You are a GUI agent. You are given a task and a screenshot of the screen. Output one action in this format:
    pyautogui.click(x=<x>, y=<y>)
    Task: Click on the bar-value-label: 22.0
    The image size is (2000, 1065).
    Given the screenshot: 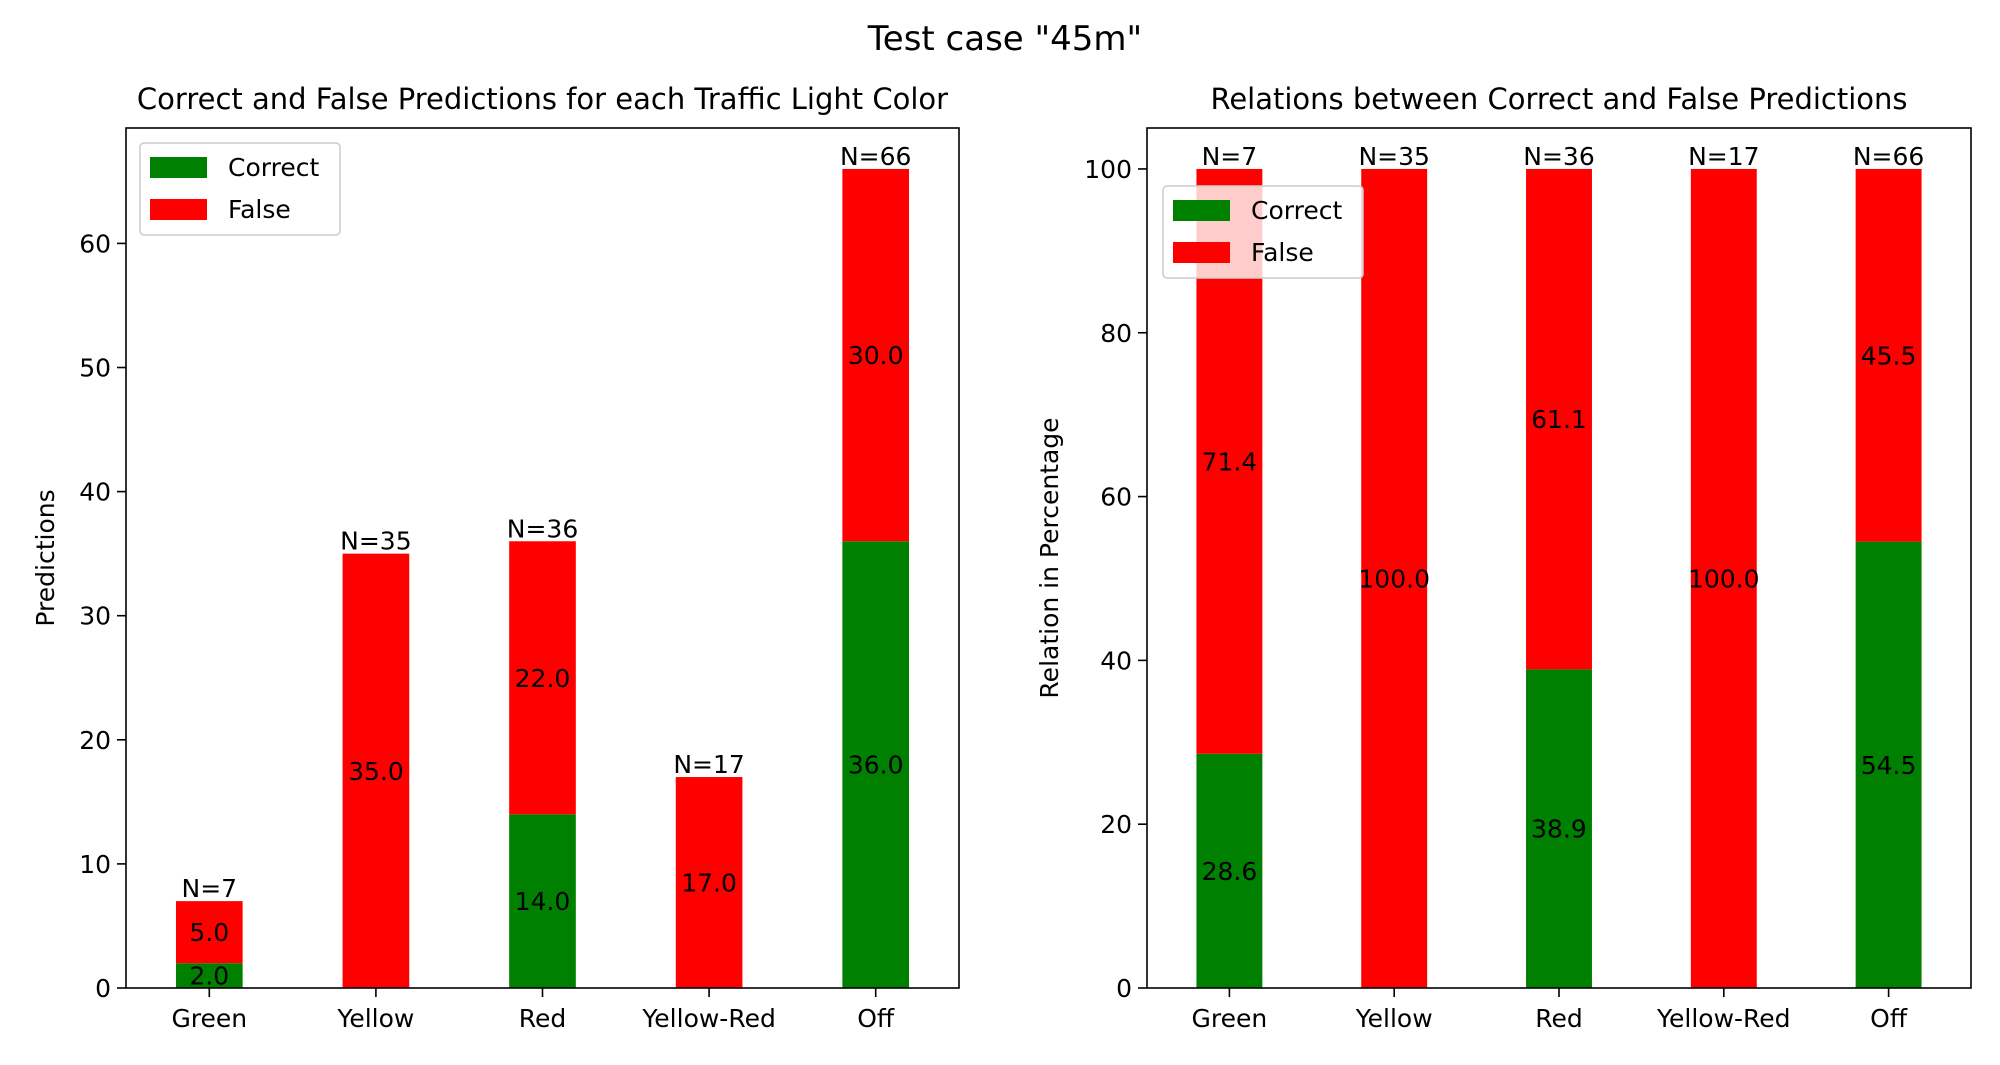 What is the action you would take?
    pyautogui.click(x=543, y=678)
    